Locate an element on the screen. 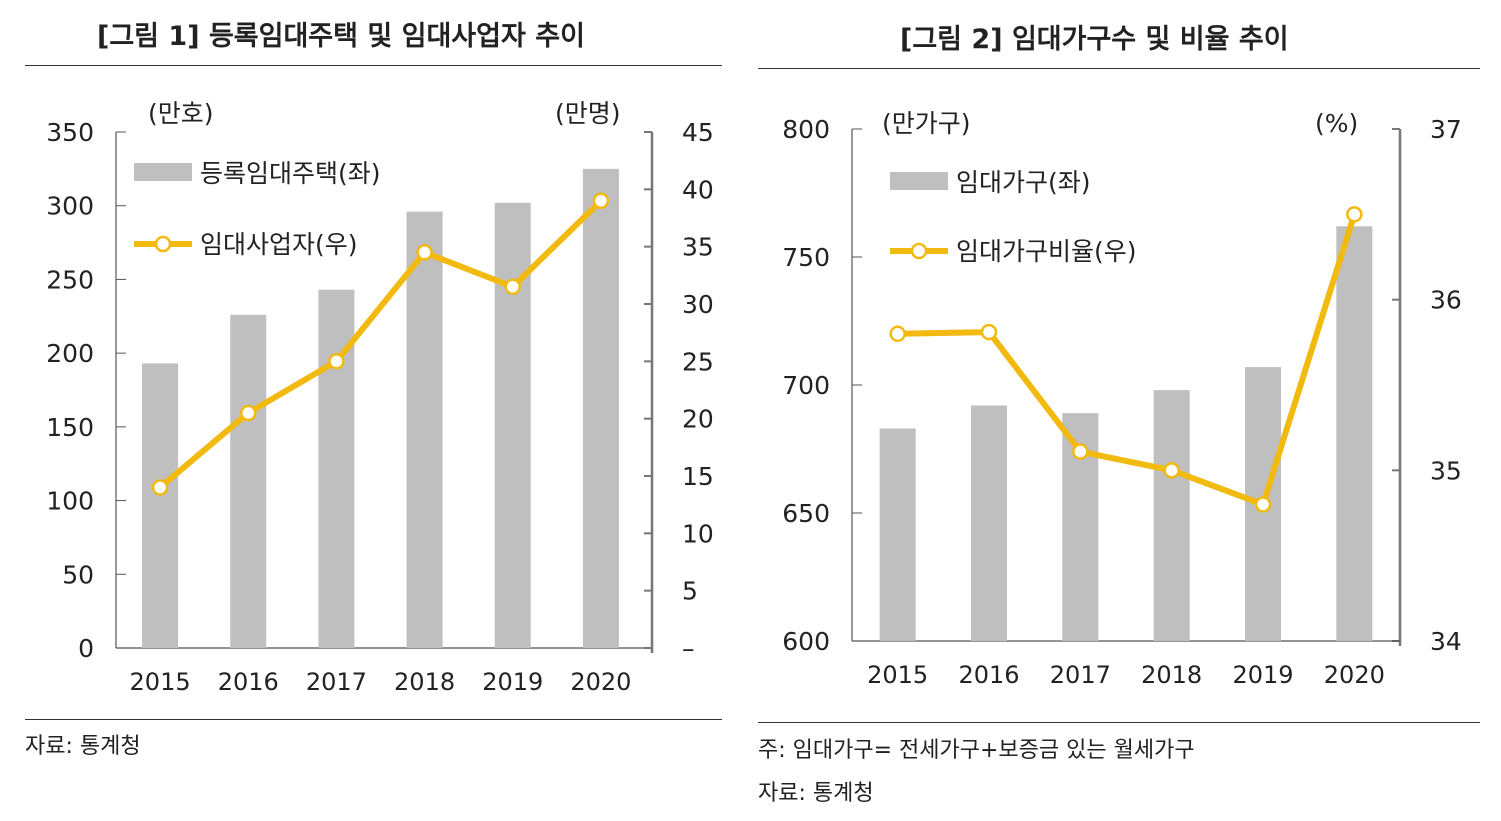 The height and width of the screenshot is (821, 1501). left-axis-tick-label: 100 is located at coordinates (70, 501).